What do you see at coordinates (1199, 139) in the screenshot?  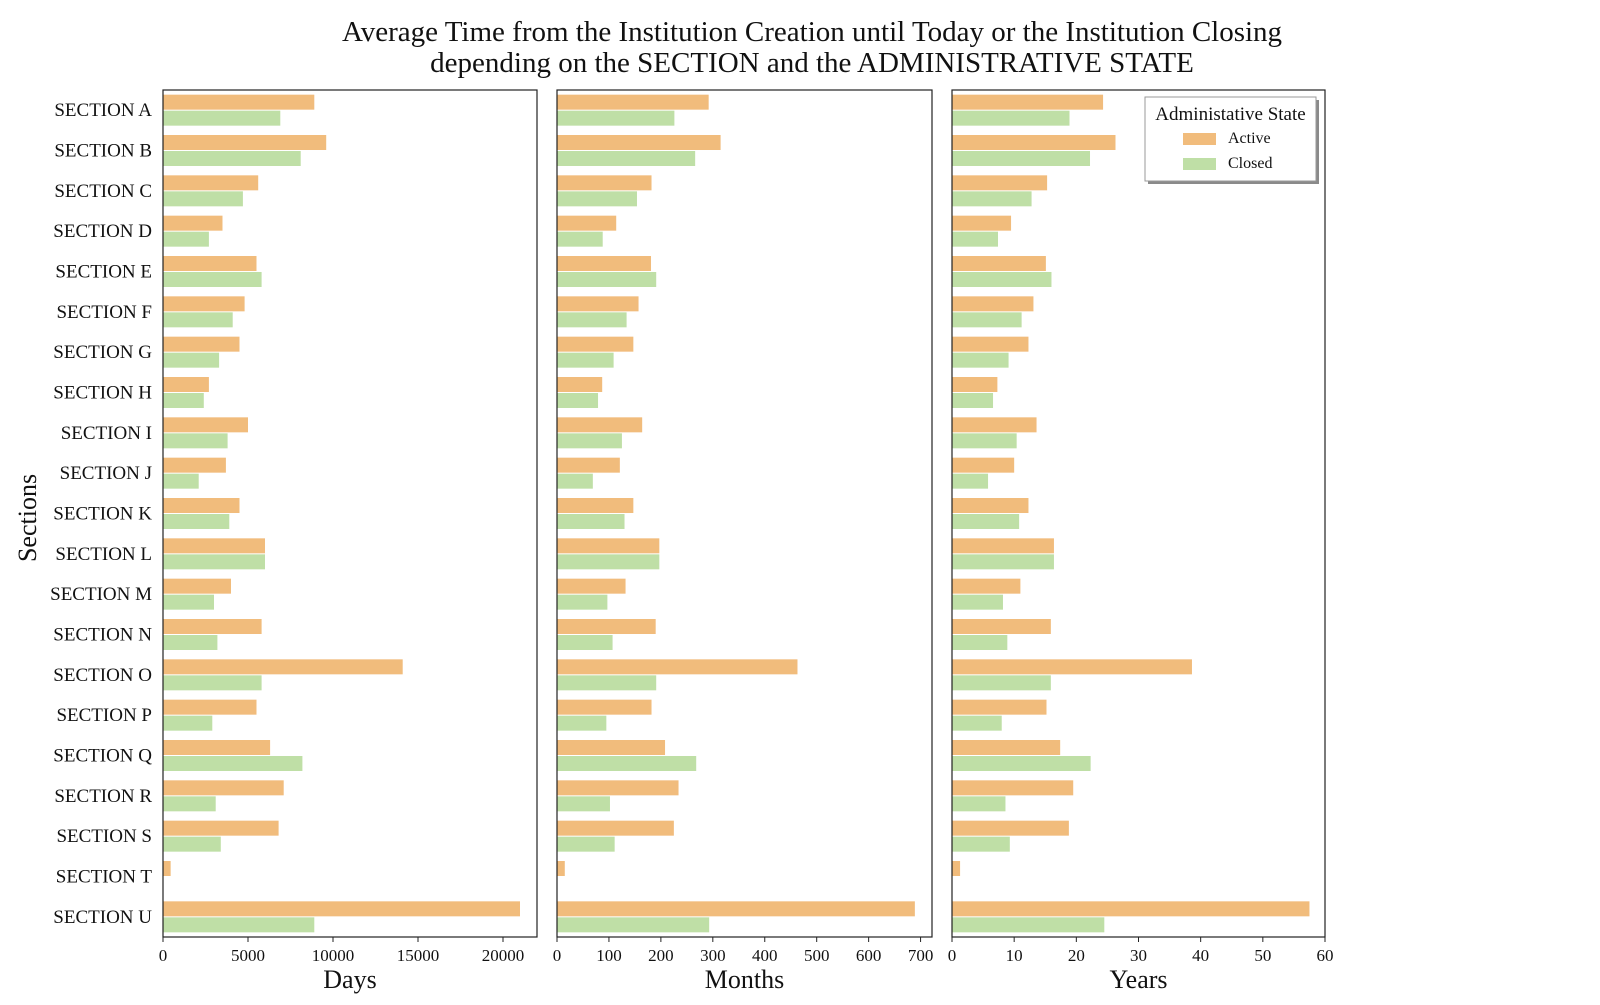 I see `legend-swatch-active` at bounding box center [1199, 139].